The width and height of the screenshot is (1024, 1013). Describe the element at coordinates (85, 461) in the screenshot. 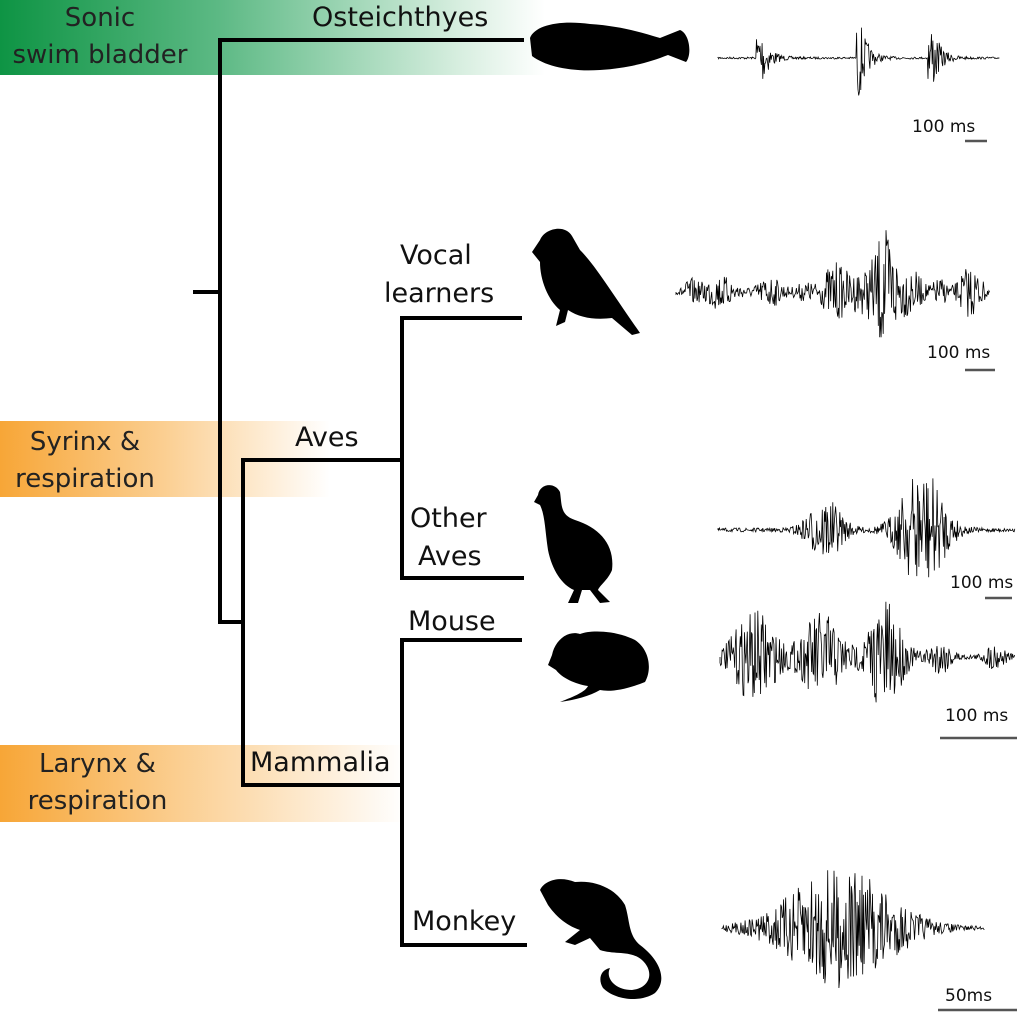

I see `trait-label-syrinx: Syrinx & respiration` at that location.